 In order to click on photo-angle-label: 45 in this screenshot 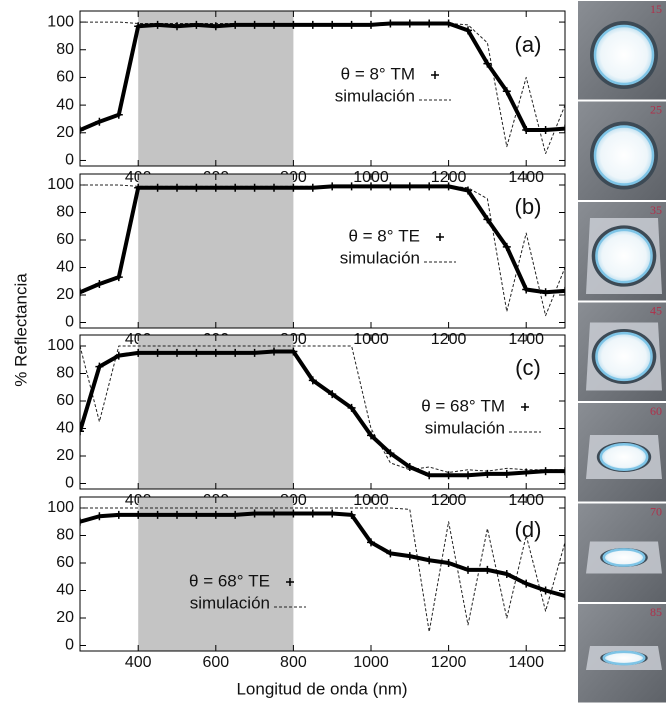, I will do `click(656, 310)`.